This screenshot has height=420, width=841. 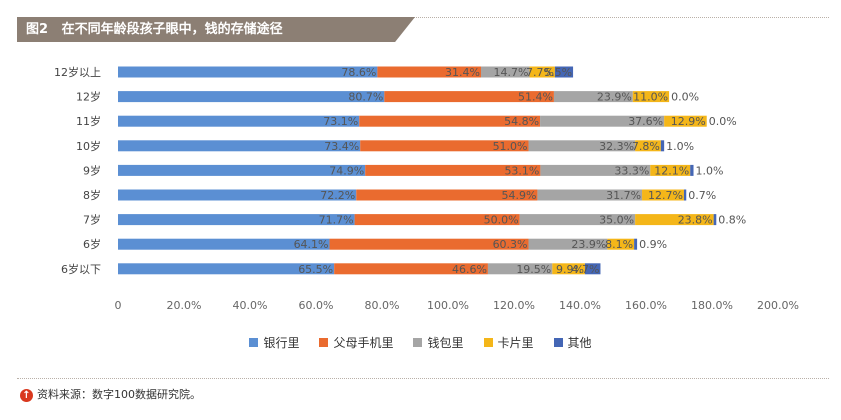 What do you see at coordinates (77, 72) in the screenshot?
I see `category-label: 12岁以上` at bounding box center [77, 72].